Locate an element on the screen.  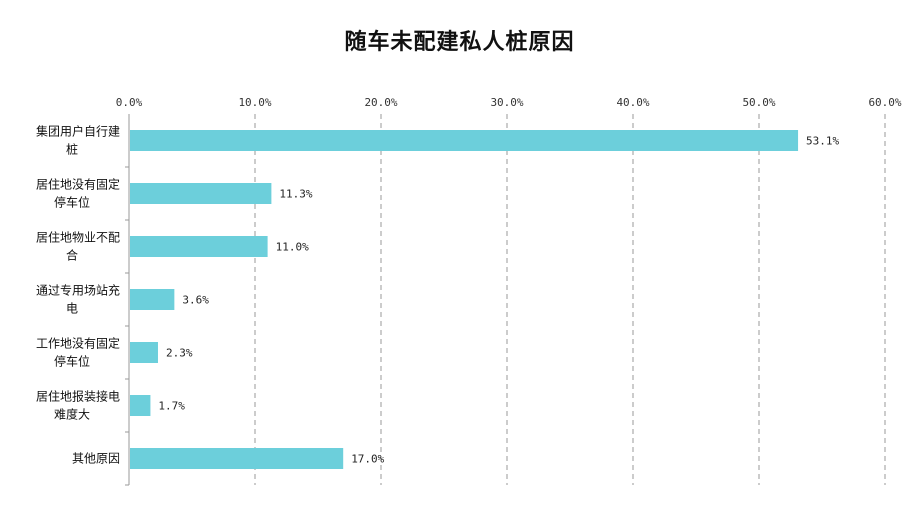
x-tick-label: 60.0% is located at coordinates (884, 102).